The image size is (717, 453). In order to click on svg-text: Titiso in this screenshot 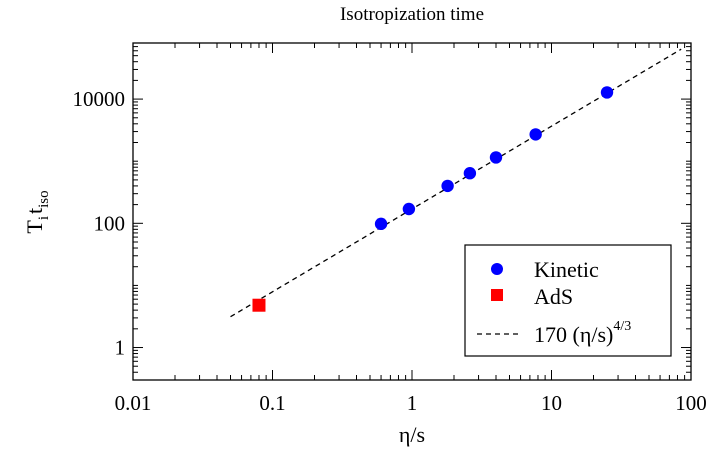, I will do `click(37, 211)`.